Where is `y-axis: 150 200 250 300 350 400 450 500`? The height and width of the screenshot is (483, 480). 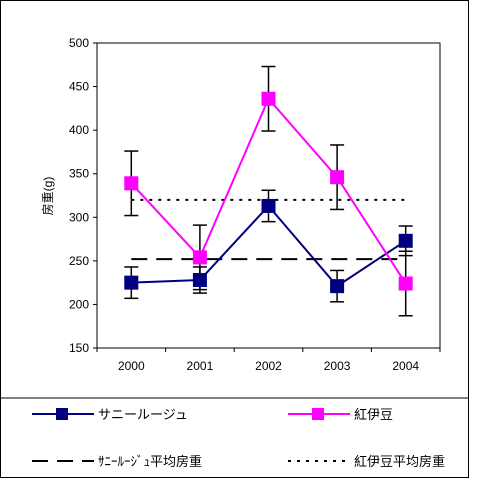
y-axis: 150 200 250 300 350 400 450 500 is located at coordinates (83, 195).